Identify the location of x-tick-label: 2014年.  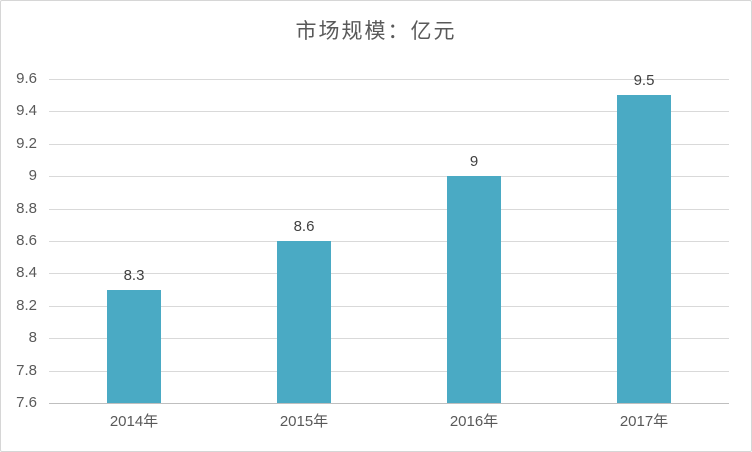
(134, 421).